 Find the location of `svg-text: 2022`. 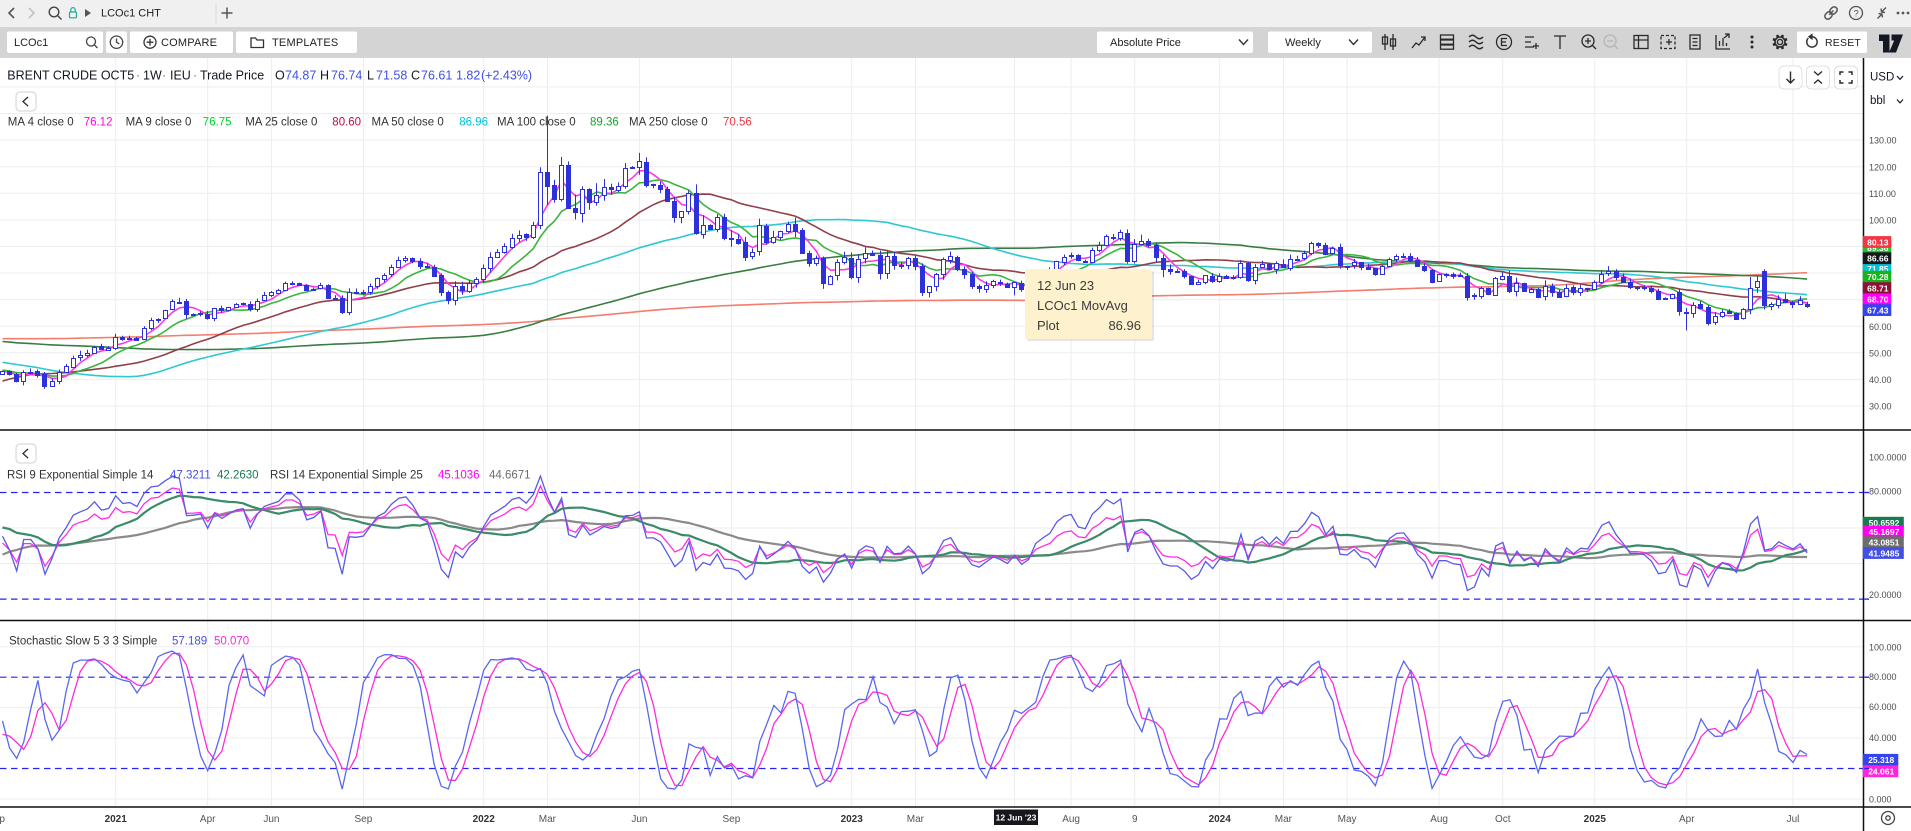

svg-text: 2022 is located at coordinates (484, 819).